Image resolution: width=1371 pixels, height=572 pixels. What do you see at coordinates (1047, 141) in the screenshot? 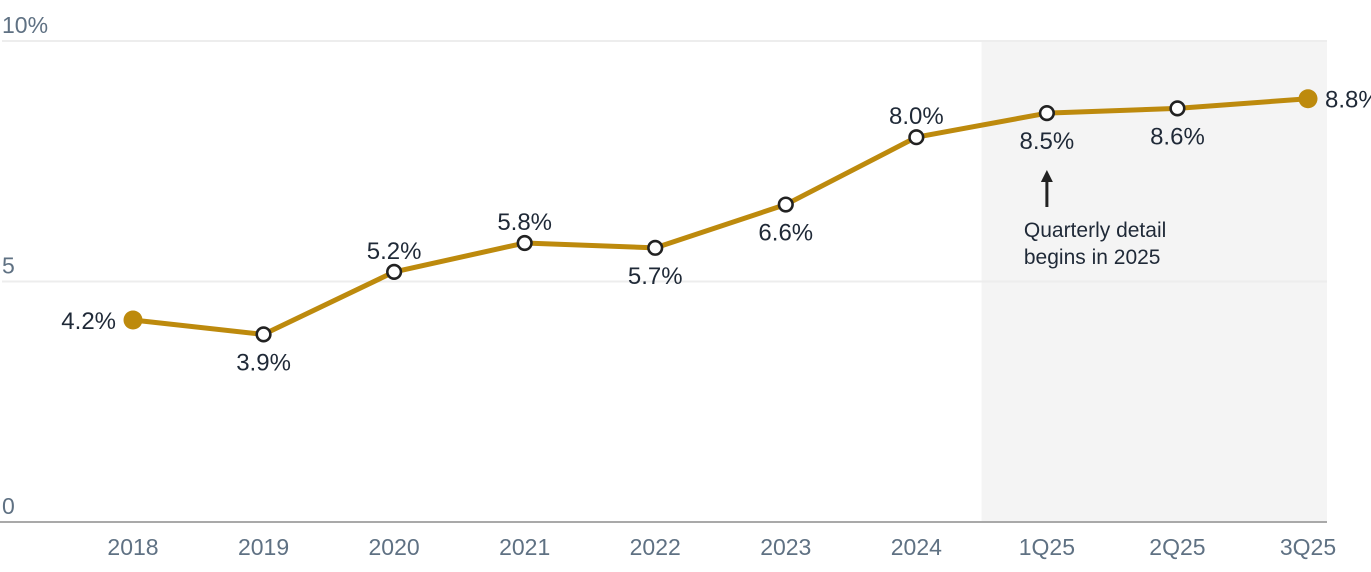
I see `data-point-label: 8.5%` at bounding box center [1047, 141].